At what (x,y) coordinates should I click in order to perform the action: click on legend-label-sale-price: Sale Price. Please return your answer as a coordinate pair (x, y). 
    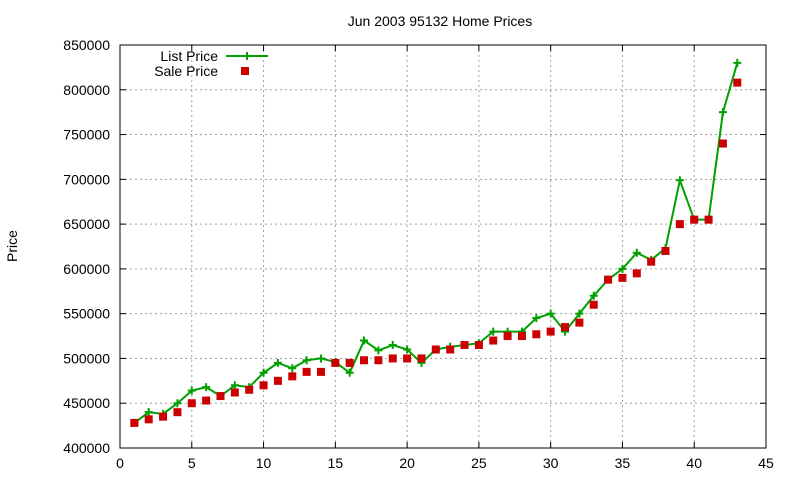
    Looking at the image, I should click on (186, 71).